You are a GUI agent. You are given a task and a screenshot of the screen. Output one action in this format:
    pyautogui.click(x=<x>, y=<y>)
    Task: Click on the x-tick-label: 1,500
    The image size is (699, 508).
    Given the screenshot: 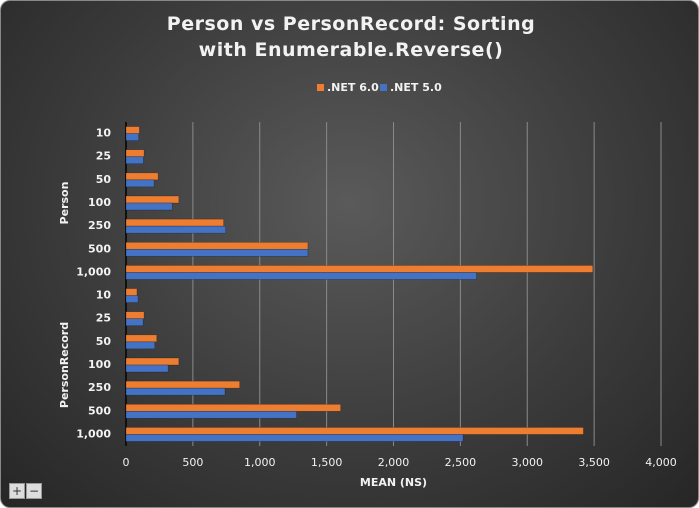 What is the action you would take?
    pyautogui.click(x=327, y=462)
    